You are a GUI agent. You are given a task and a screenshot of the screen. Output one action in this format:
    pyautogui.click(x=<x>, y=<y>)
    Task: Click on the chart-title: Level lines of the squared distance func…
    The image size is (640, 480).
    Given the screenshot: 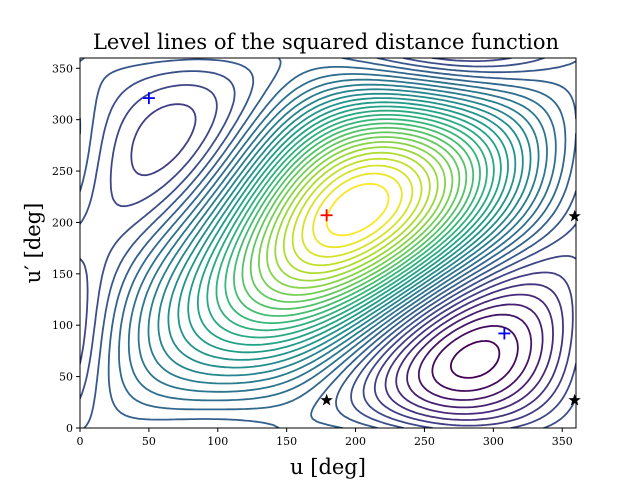 What is the action you would take?
    pyautogui.click(x=326, y=42)
    